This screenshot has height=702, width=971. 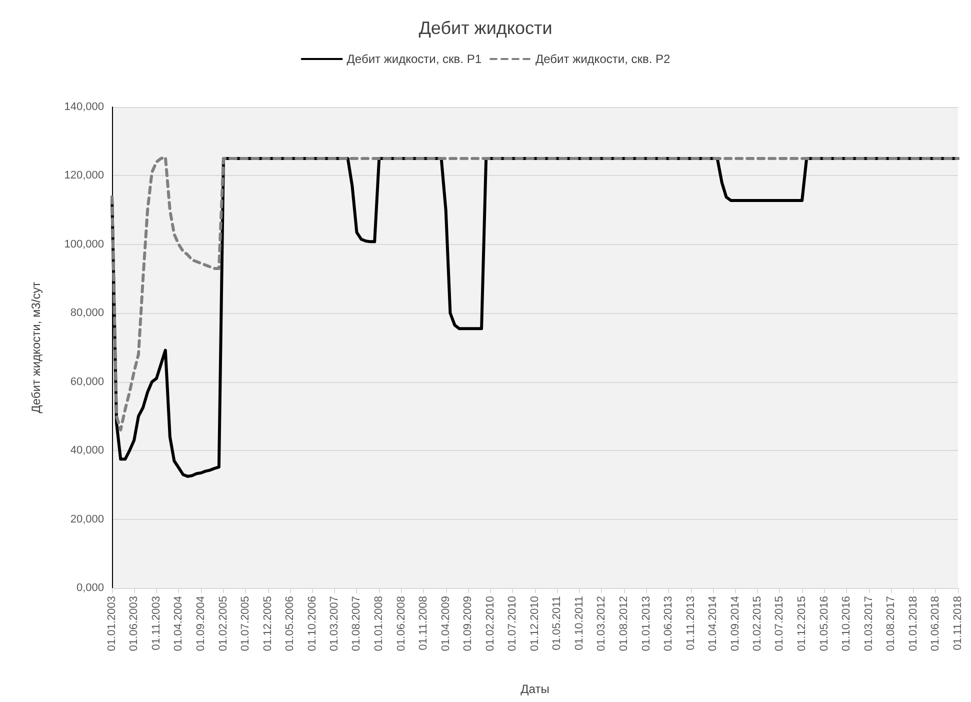 I want to click on x-tick-label: 01.04.2004, so click(x=178, y=624).